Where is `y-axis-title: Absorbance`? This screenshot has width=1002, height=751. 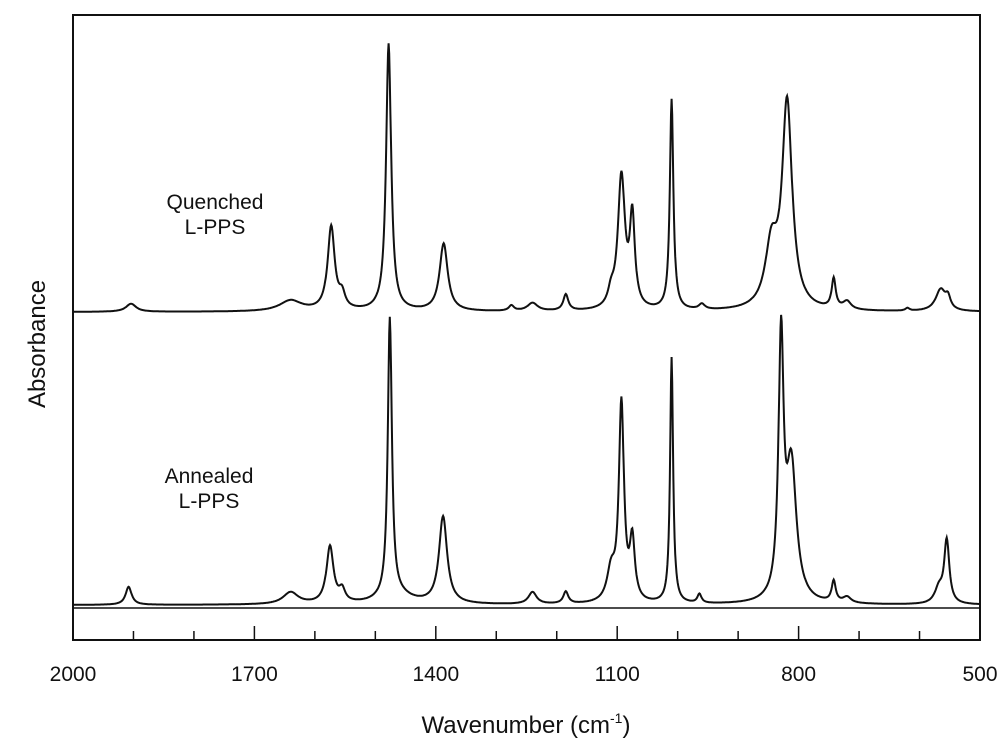 y-axis-title: Absorbance is located at coordinates (37, 344).